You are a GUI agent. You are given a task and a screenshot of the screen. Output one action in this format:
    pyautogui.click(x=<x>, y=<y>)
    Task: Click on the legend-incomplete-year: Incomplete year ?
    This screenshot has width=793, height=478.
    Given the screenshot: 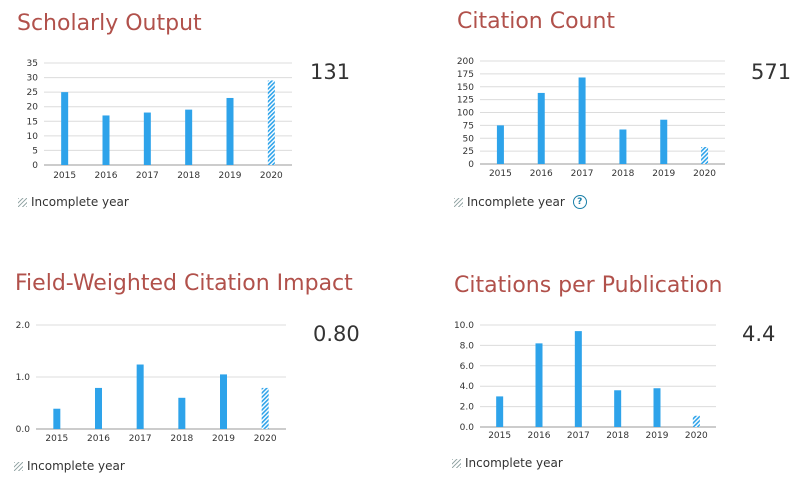 What is the action you would take?
    pyautogui.click(x=520, y=202)
    